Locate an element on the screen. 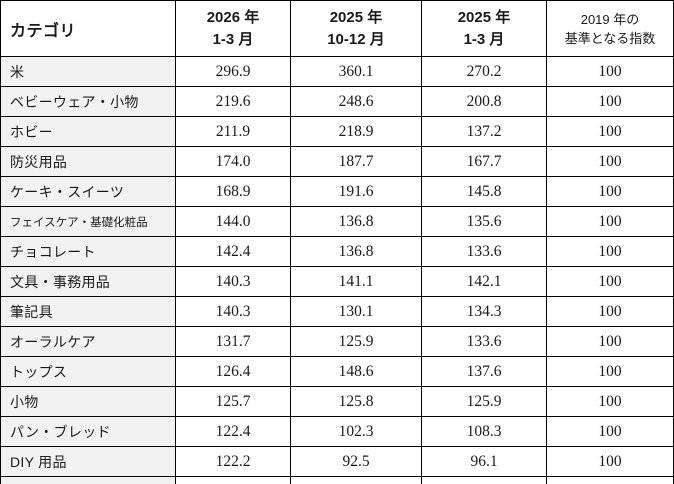 This screenshot has width=674, height=484. table-row: 小物 125.7 125.8 125.9 100 is located at coordinates (337, 401).